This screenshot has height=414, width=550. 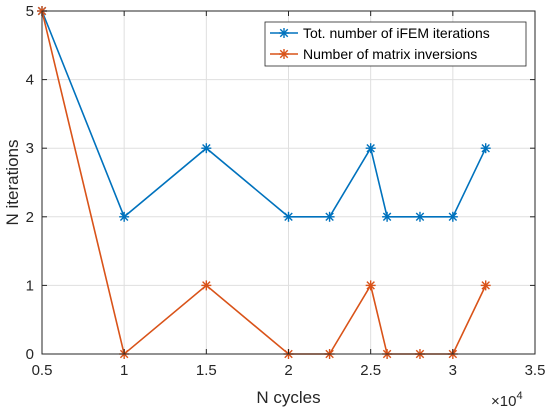 What do you see at coordinates (206, 370) in the screenshot?
I see `x-tick-label: 1.5` at bounding box center [206, 370].